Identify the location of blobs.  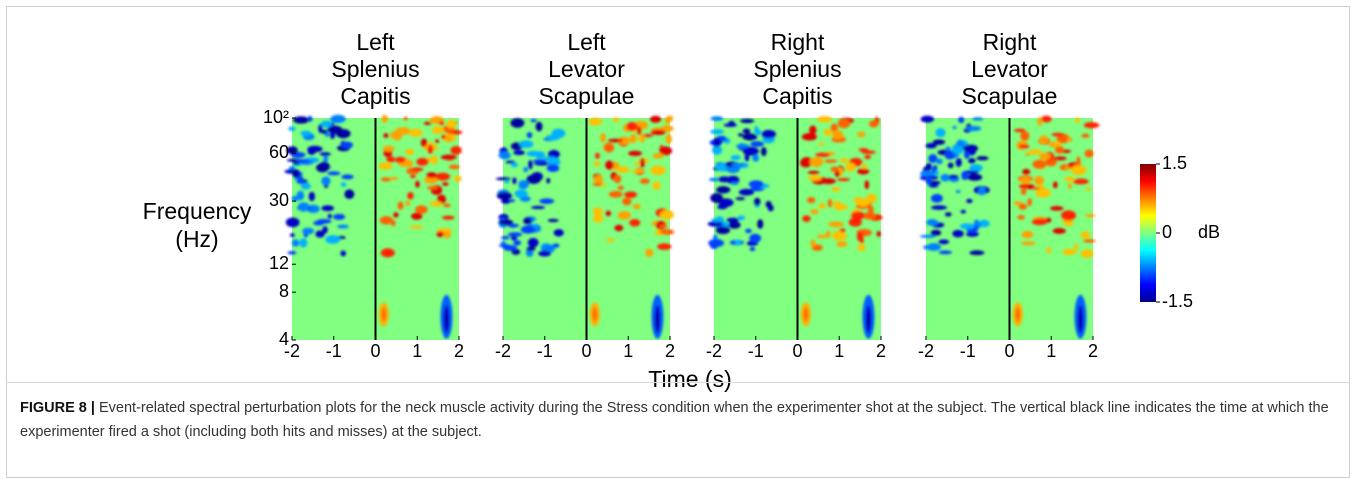
(795, 227).